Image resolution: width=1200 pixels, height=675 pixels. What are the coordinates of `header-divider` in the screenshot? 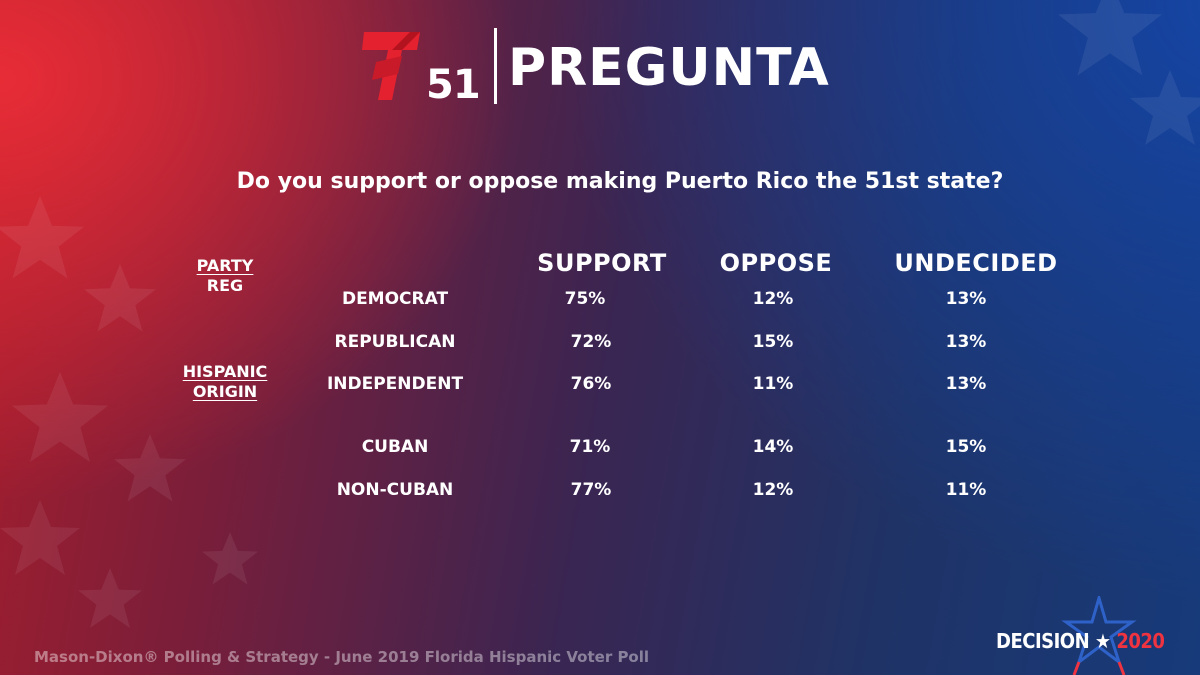 It's located at (495, 66).